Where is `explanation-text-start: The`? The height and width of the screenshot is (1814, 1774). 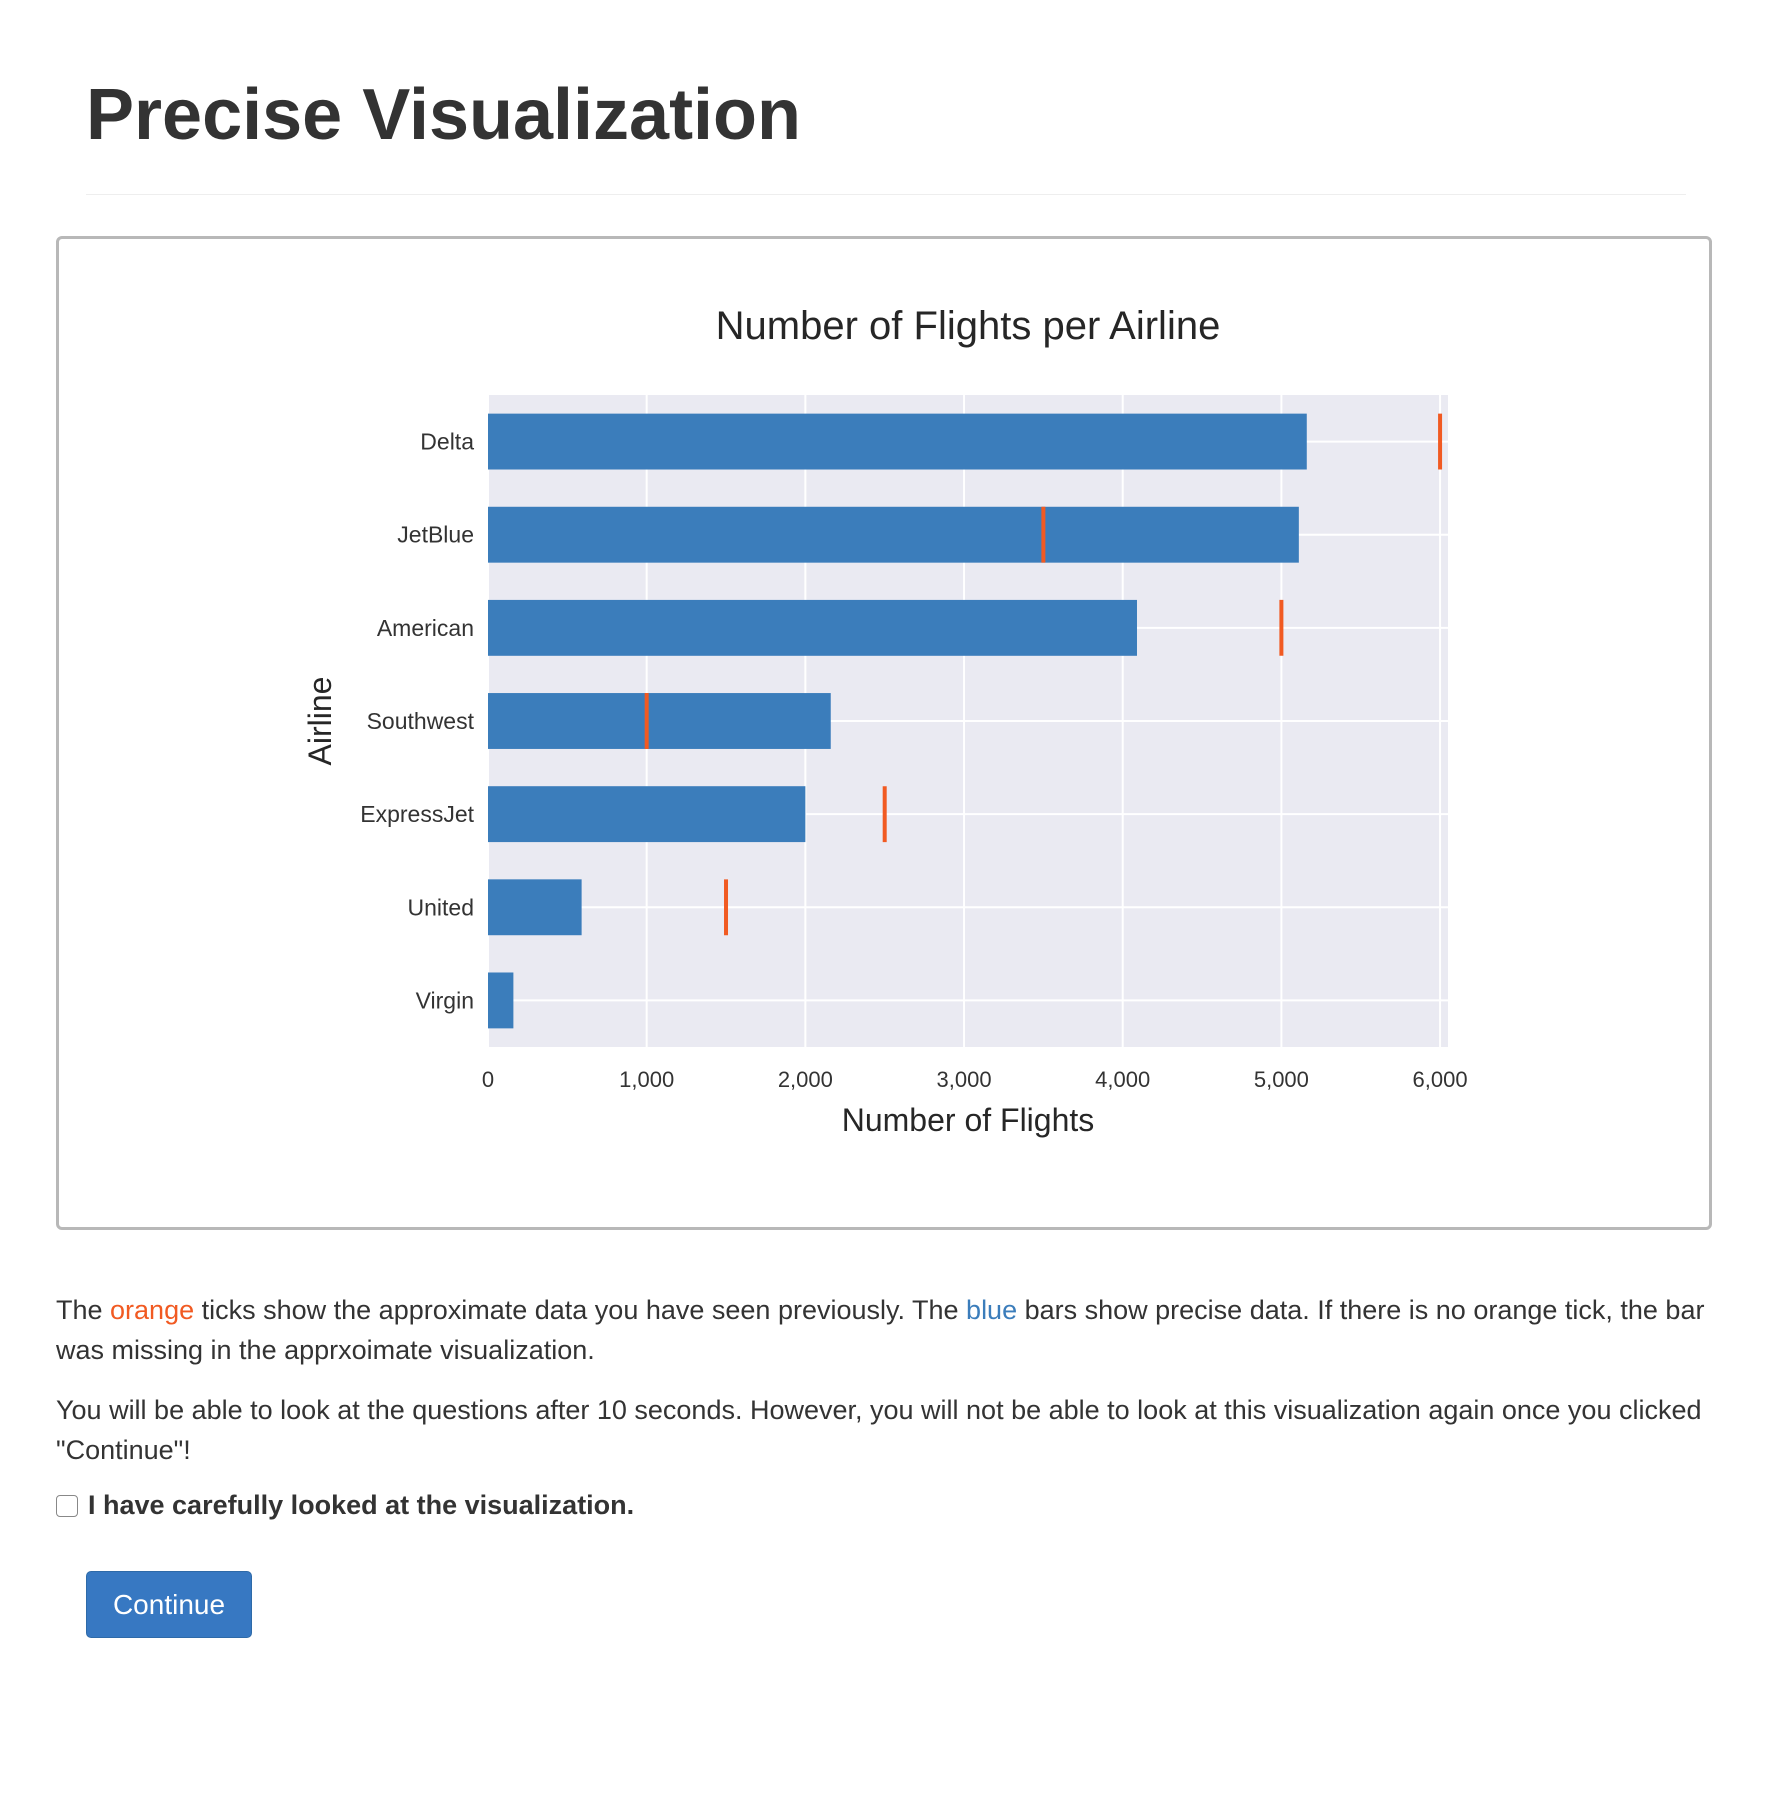
explanation-text-start: The is located at coordinates (83, 1310).